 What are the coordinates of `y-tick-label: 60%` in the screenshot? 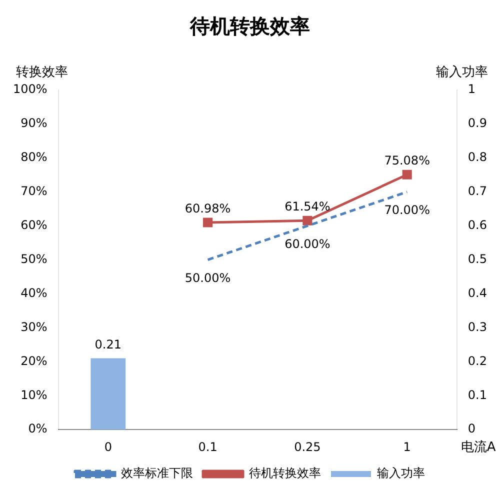 It's located at (34, 225).